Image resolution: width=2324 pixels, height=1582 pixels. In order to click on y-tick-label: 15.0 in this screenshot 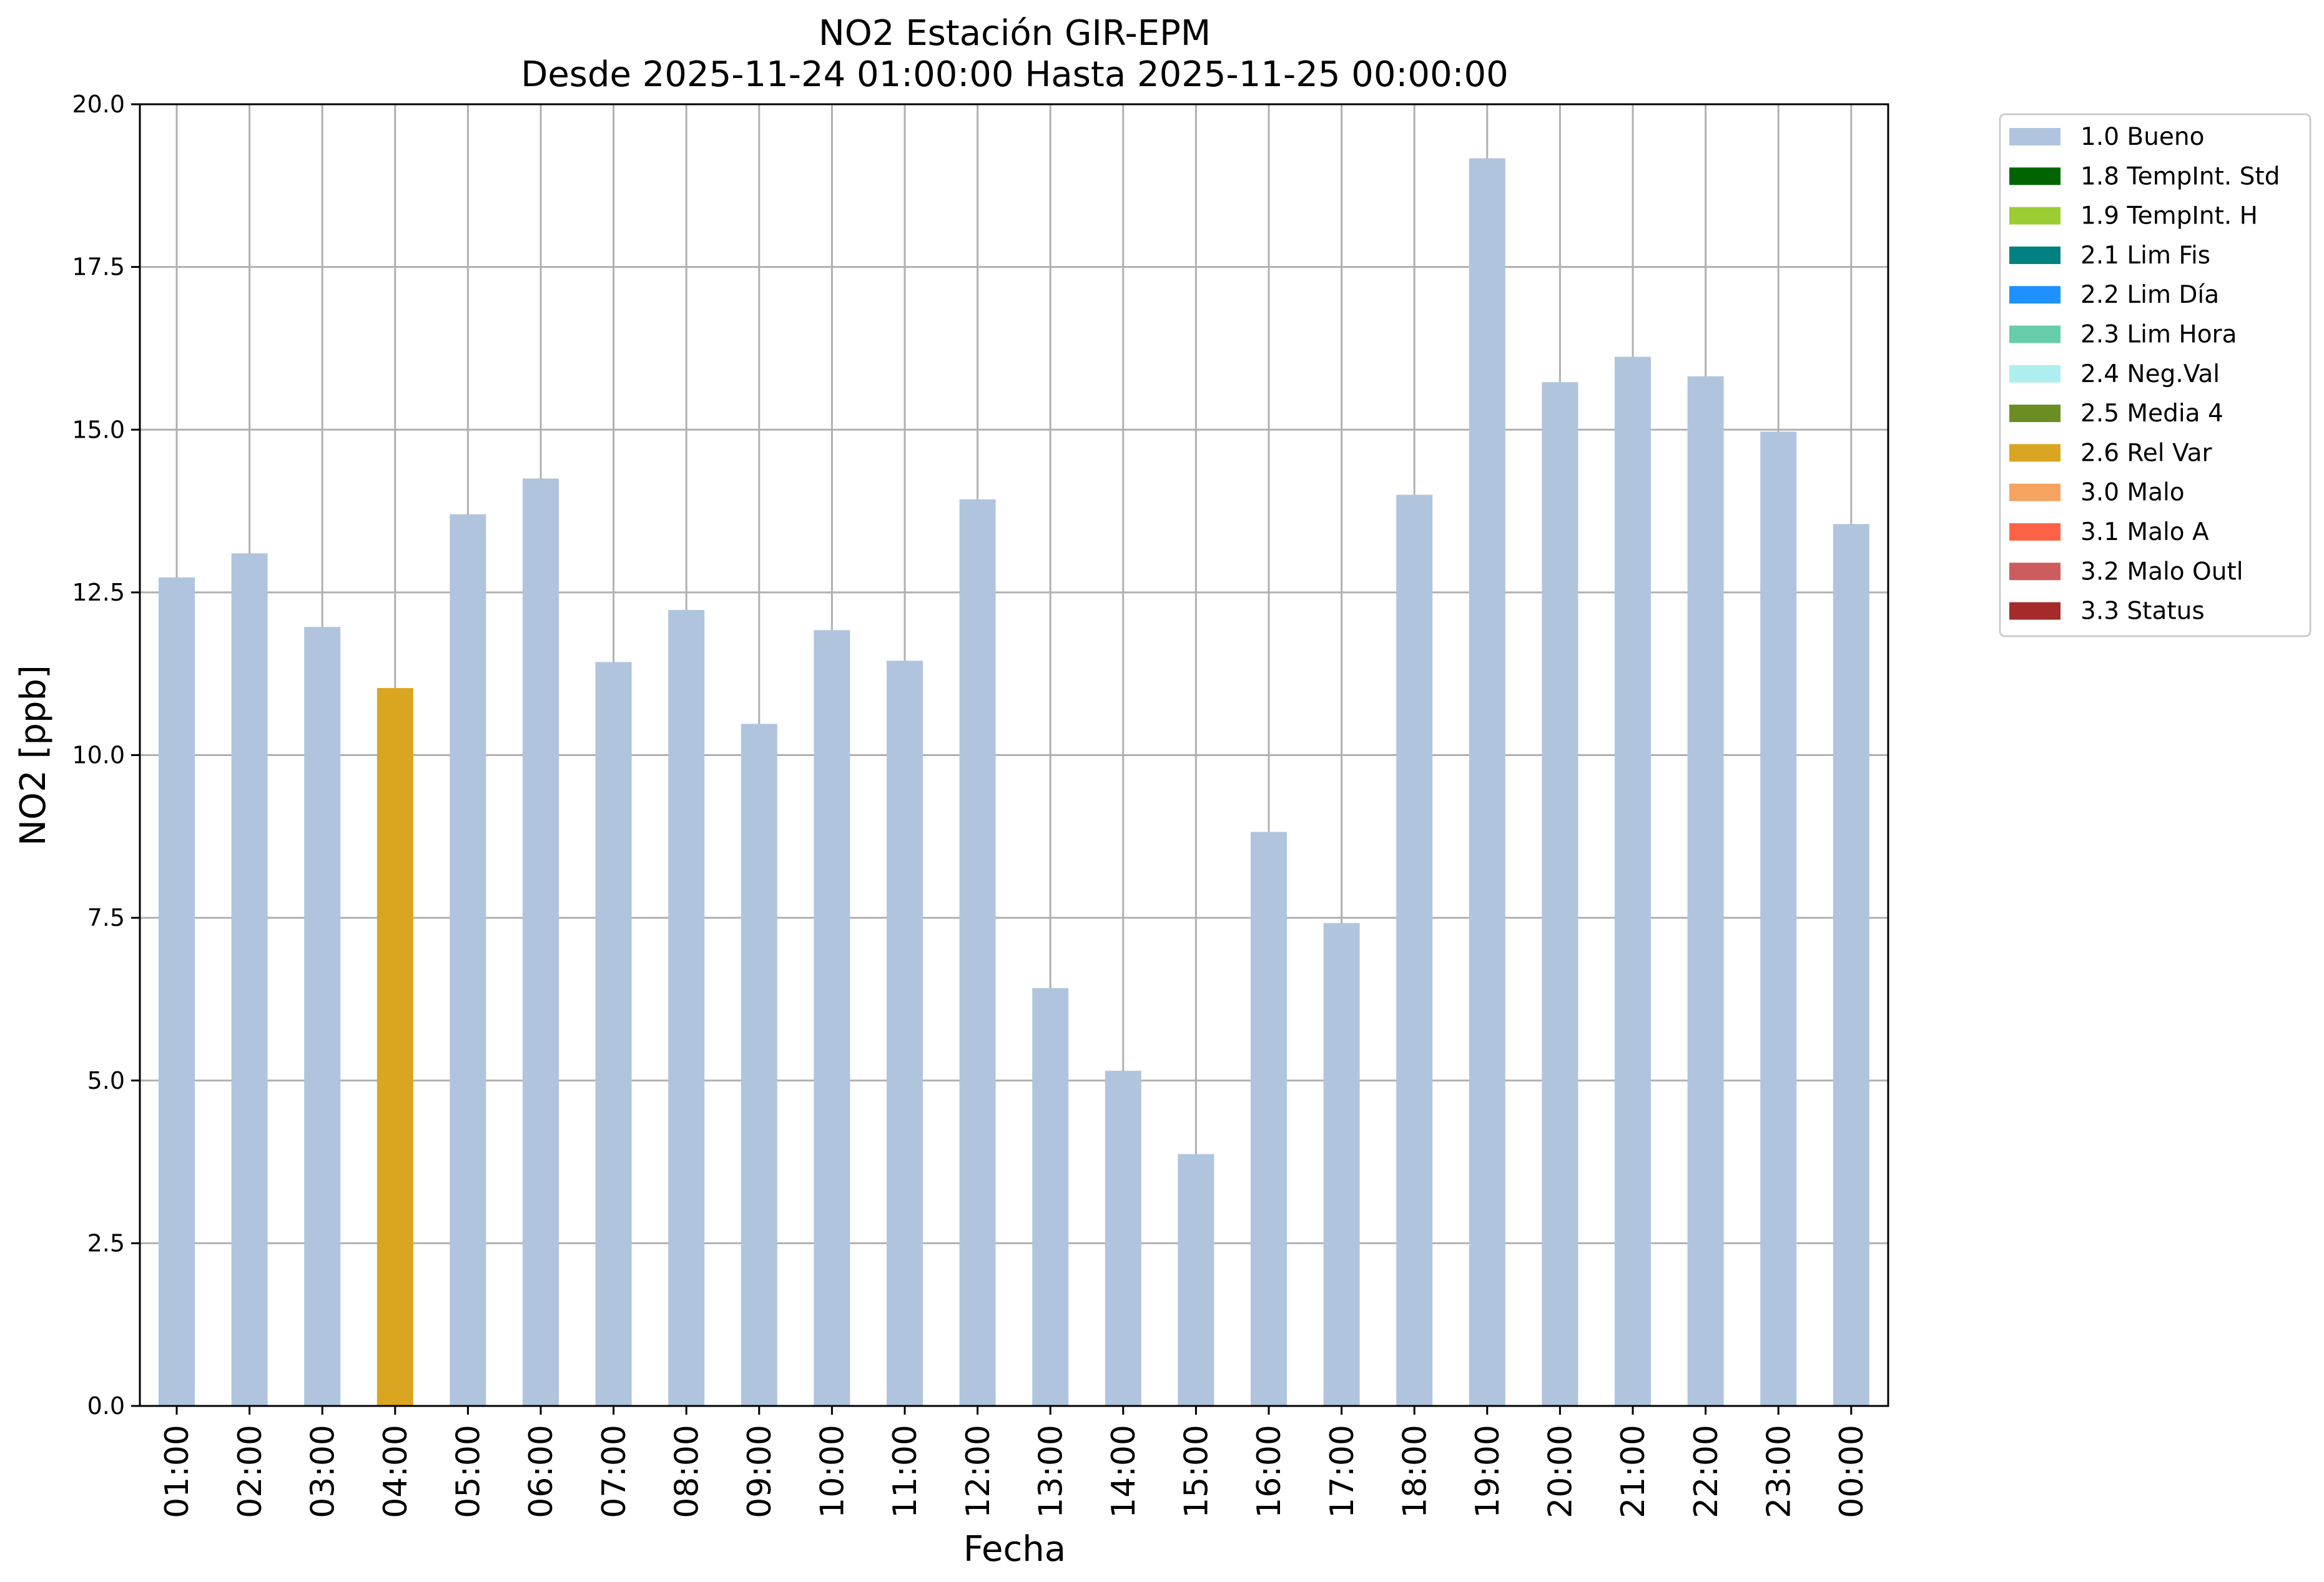, I will do `click(98, 429)`.